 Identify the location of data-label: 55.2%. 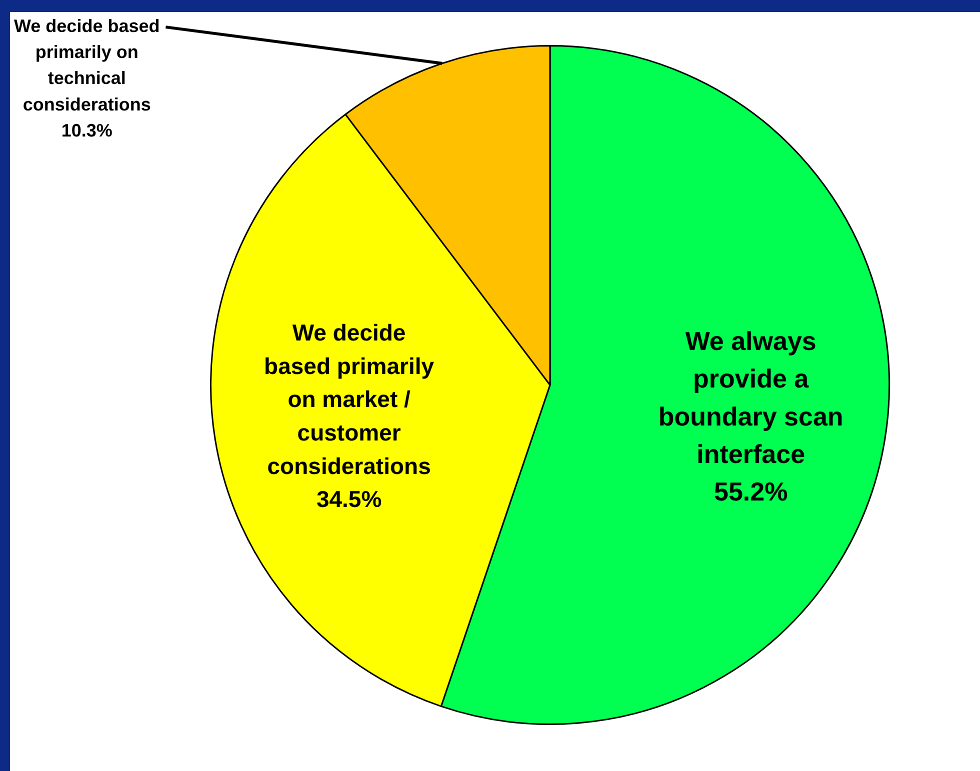
(751, 491).